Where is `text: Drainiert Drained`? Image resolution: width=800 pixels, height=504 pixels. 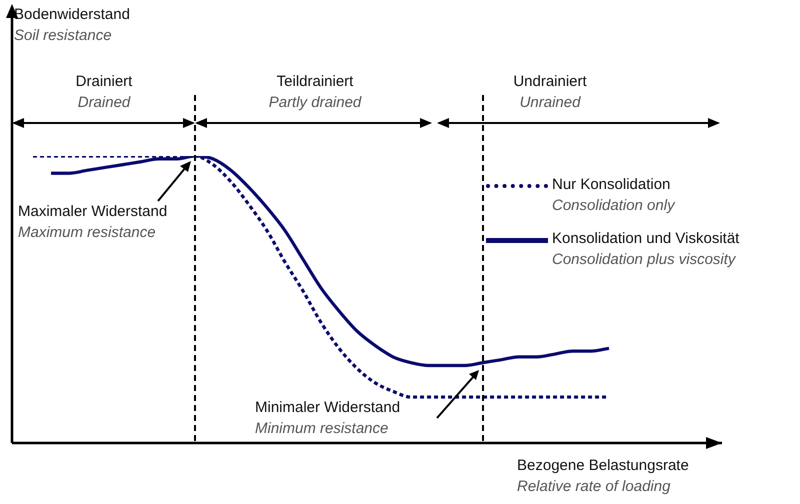
text: Drainiert Drained is located at coordinates (104, 92).